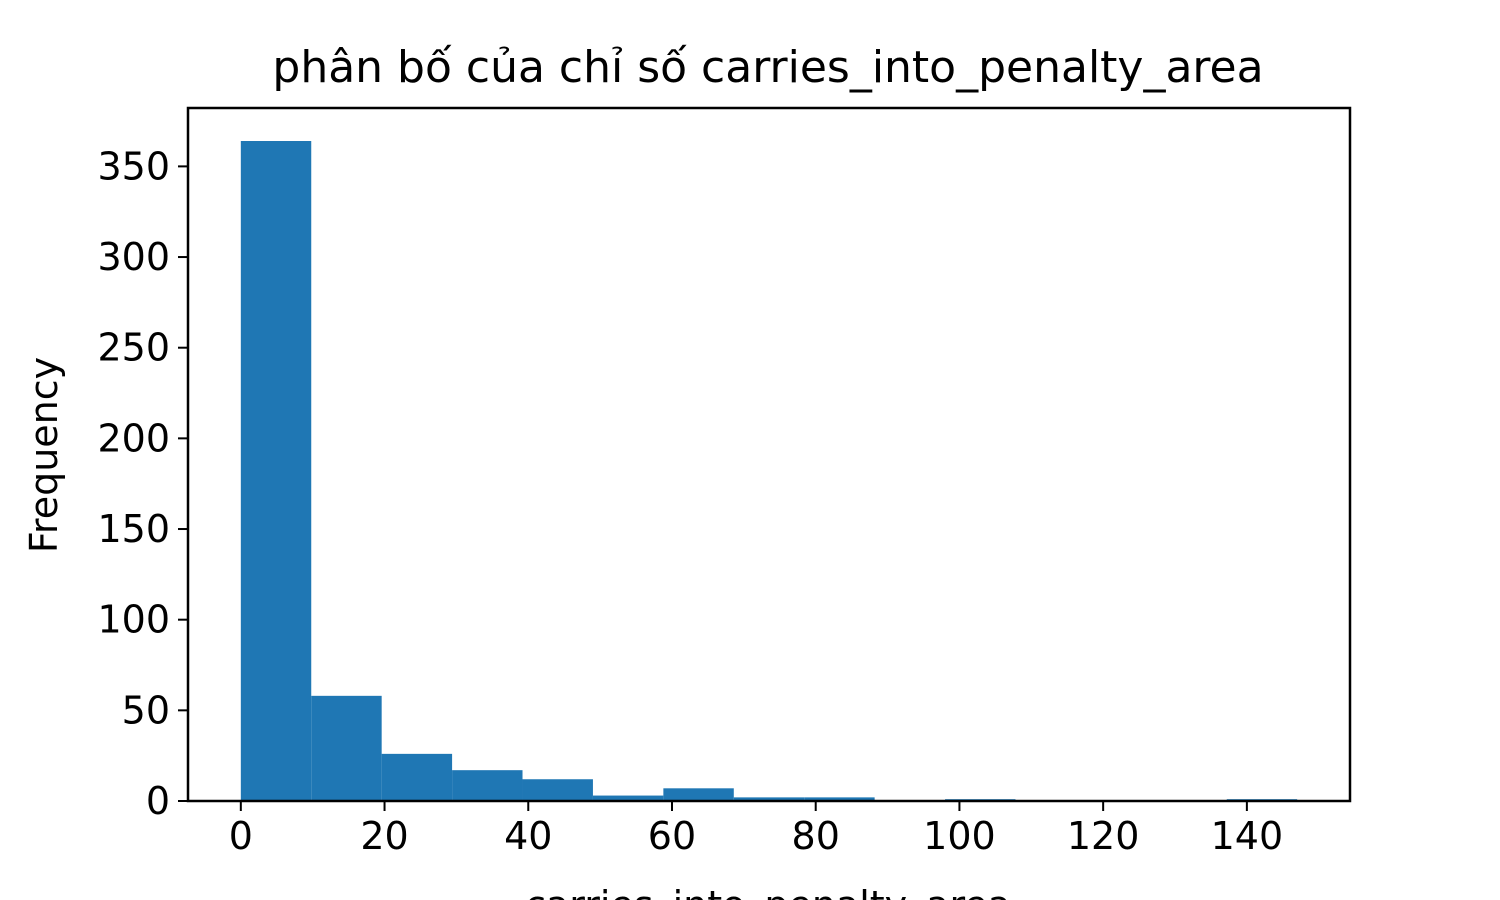 The height and width of the screenshot is (900, 1500). I want to click on x-tick-label: 80, so click(816, 836).